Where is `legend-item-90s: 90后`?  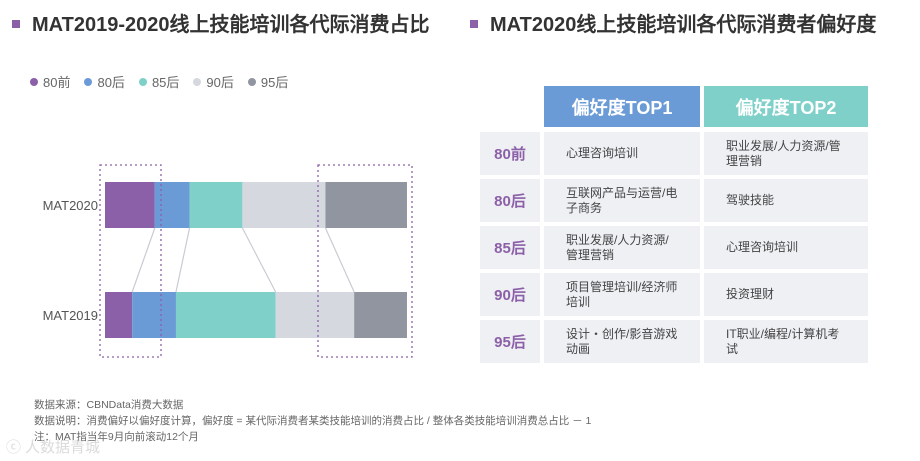 legend-item-90s: 90后 is located at coordinates (213, 81).